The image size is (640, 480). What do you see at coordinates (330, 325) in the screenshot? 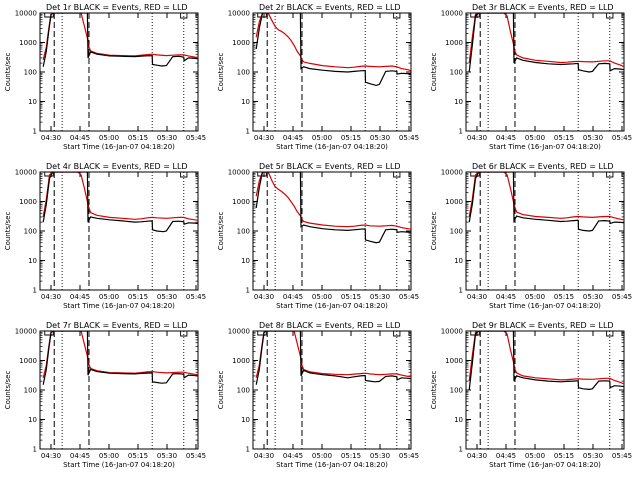
I see `chart-title: Det 8r BLACK = Events, RED = LLD` at bounding box center [330, 325].